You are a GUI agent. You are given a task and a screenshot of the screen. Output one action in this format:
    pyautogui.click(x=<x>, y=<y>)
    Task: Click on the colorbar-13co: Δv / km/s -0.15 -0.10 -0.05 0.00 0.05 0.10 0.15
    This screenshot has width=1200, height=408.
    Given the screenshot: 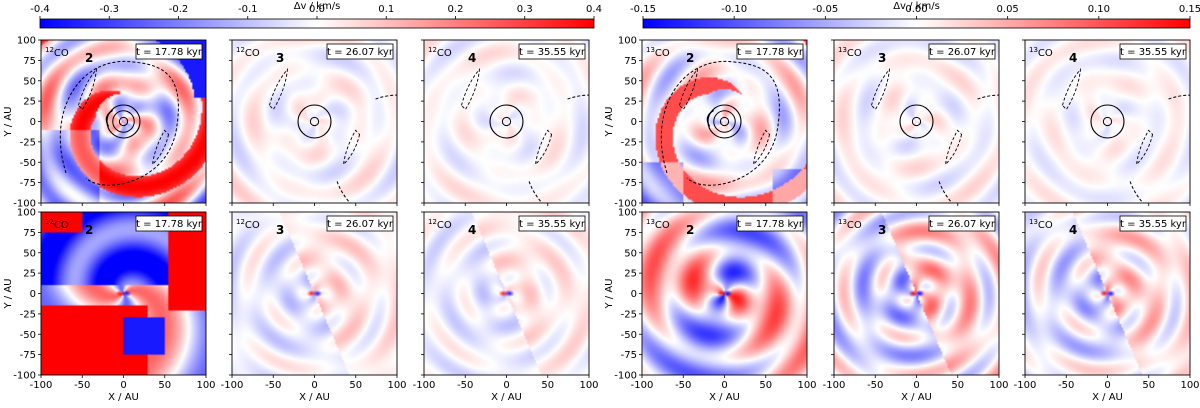 What is the action you would take?
    pyautogui.click(x=915, y=15)
    